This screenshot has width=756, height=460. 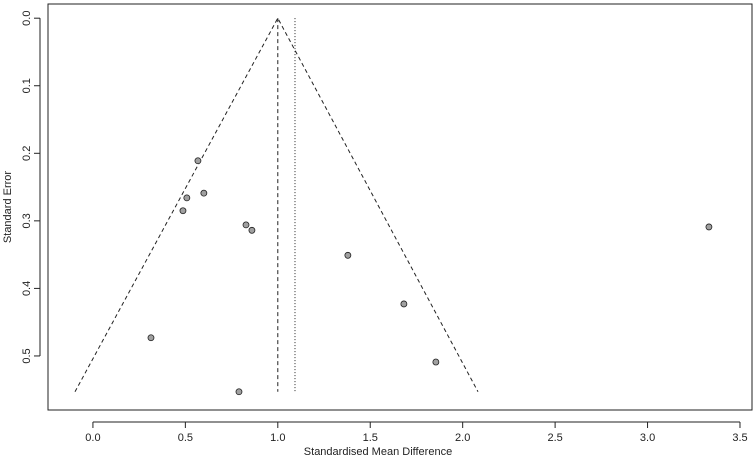 What do you see at coordinates (185, 438) in the screenshot?
I see `x-tick-label: 0.5` at bounding box center [185, 438].